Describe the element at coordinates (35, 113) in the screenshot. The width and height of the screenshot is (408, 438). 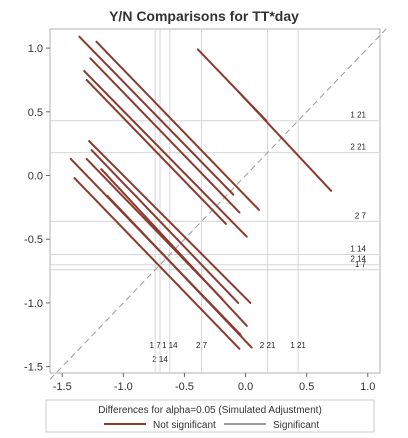
I see `y-tick-label: 0.5` at that location.